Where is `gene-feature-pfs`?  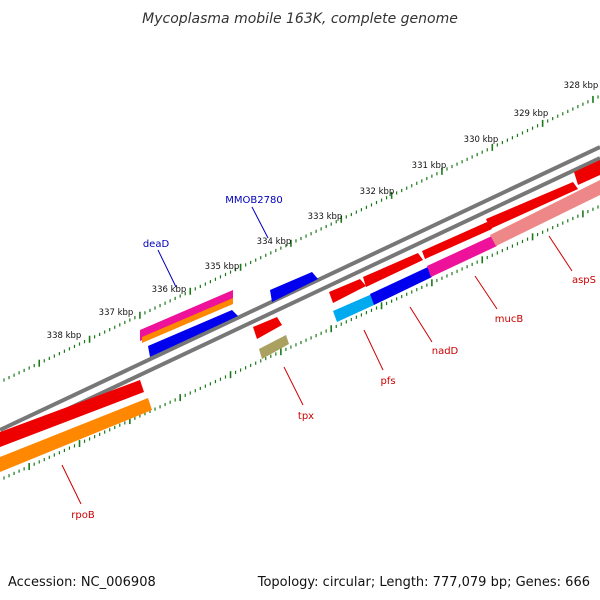 gene-feature-pfs is located at coordinates (353, 308).